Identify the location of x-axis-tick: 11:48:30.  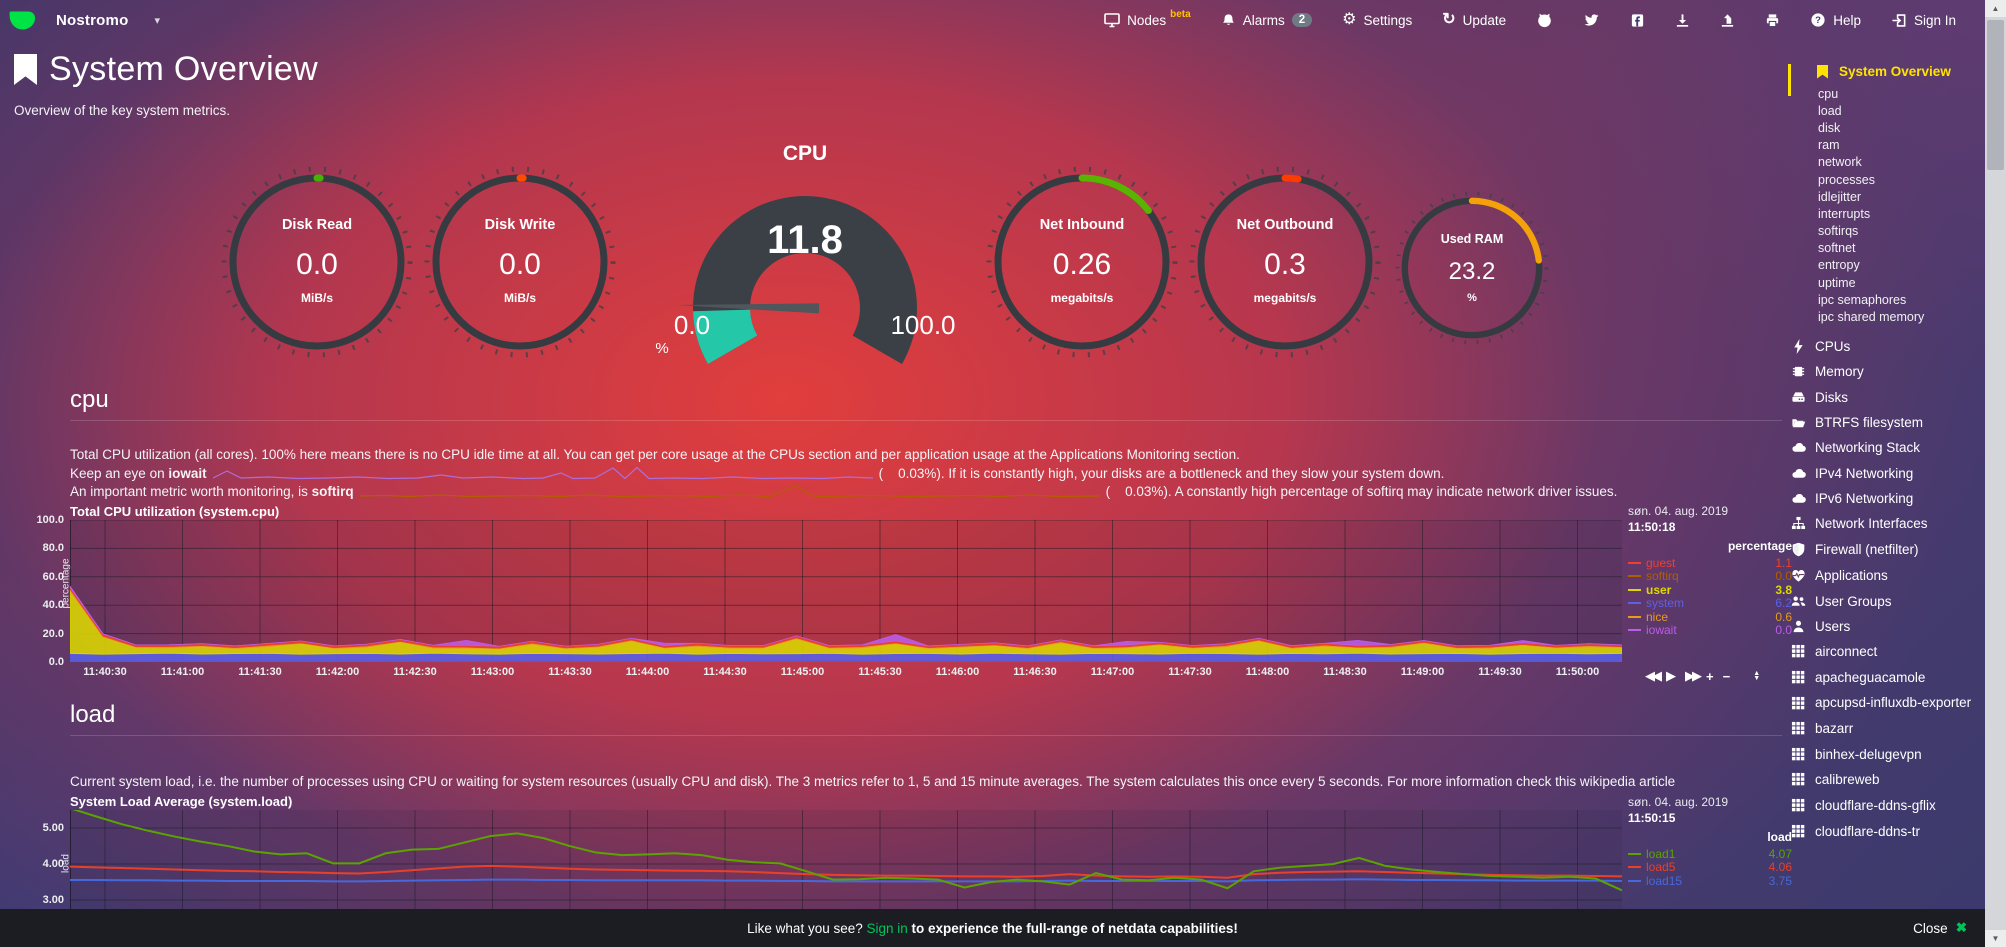
(1345, 672).